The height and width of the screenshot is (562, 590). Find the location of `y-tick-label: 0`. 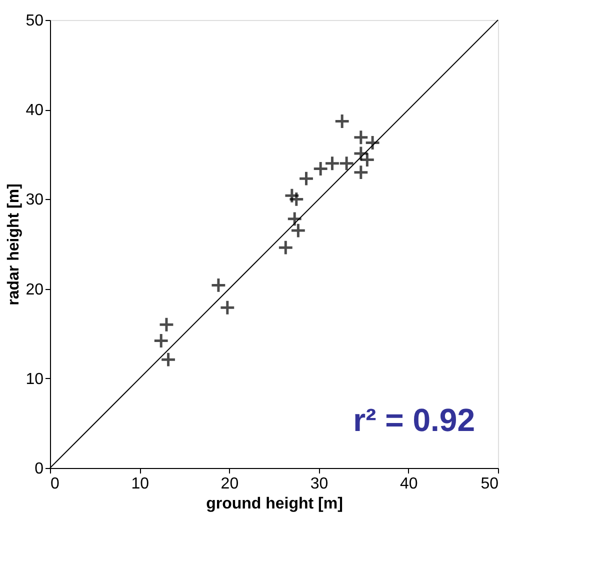

y-tick-label: 0 is located at coordinates (39, 469).